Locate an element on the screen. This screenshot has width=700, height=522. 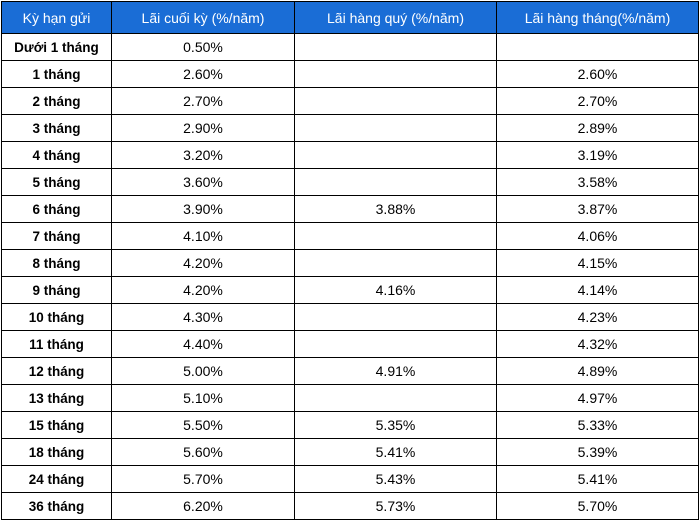
monthly-rate-cell: 4.97% is located at coordinates (597, 398).